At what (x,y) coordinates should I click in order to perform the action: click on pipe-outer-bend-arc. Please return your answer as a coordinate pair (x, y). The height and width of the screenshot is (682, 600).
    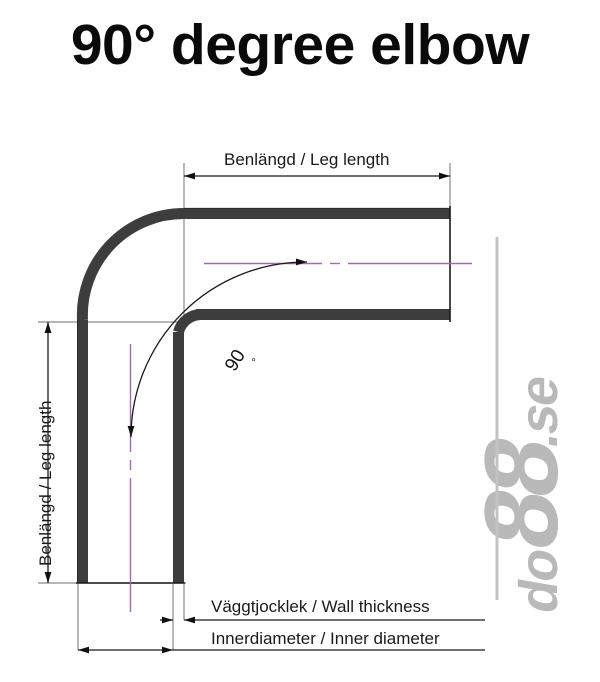
    Looking at the image, I should click on (130, 264).